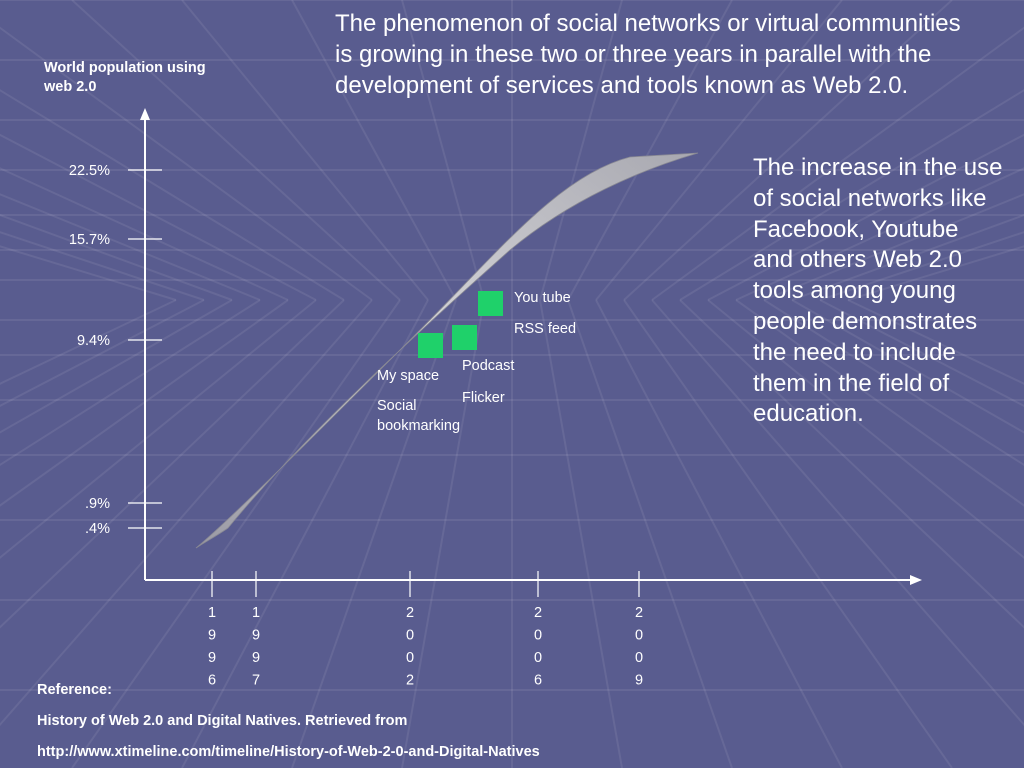  Describe the element at coordinates (419, 416) in the screenshot. I see `marker-label: Social bookmarking` at that location.